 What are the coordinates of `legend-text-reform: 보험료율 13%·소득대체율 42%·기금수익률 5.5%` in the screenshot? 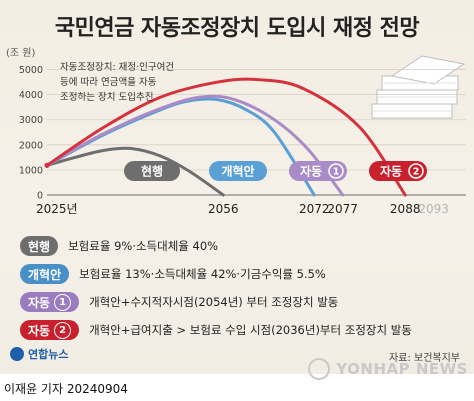 It's located at (202, 274).